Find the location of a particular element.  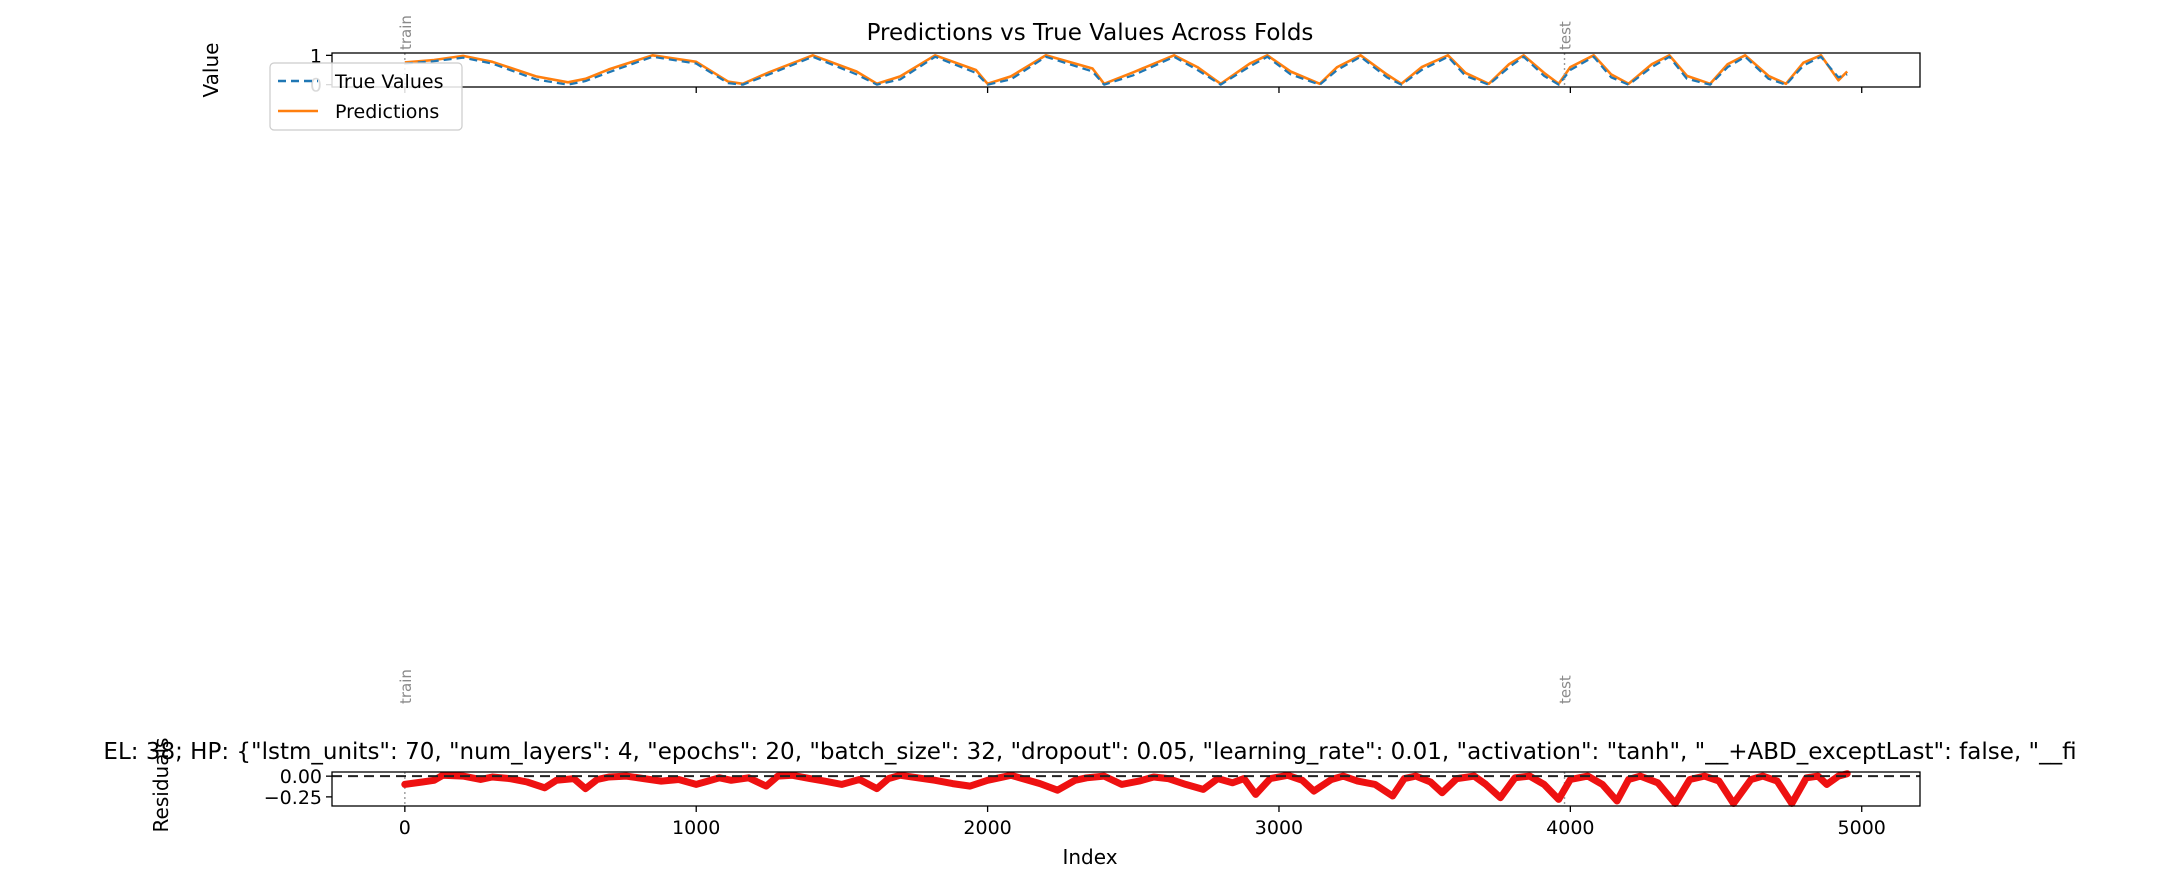

bottom-ytick-label: 0.00 is located at coordinates (301, 777).